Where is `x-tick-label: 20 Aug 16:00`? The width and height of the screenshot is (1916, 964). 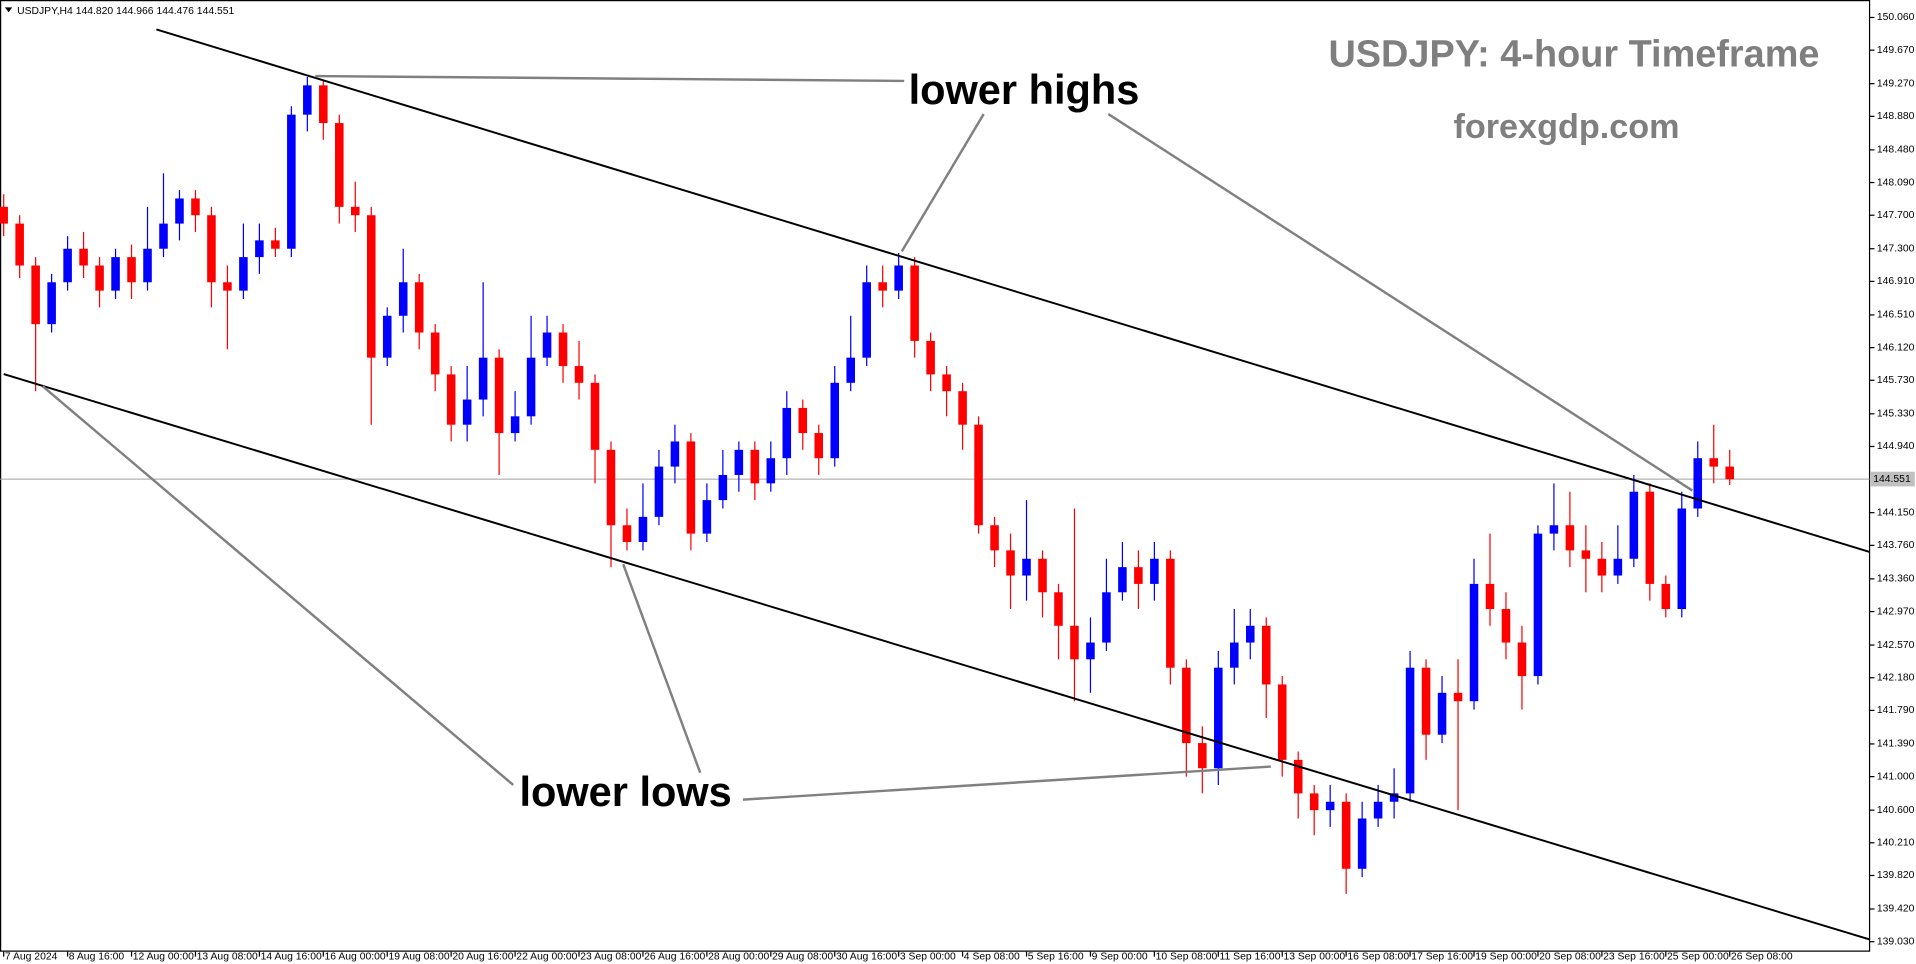
x-tick-label: 20 Aug 16:00 is located at coordinates (482, 956).